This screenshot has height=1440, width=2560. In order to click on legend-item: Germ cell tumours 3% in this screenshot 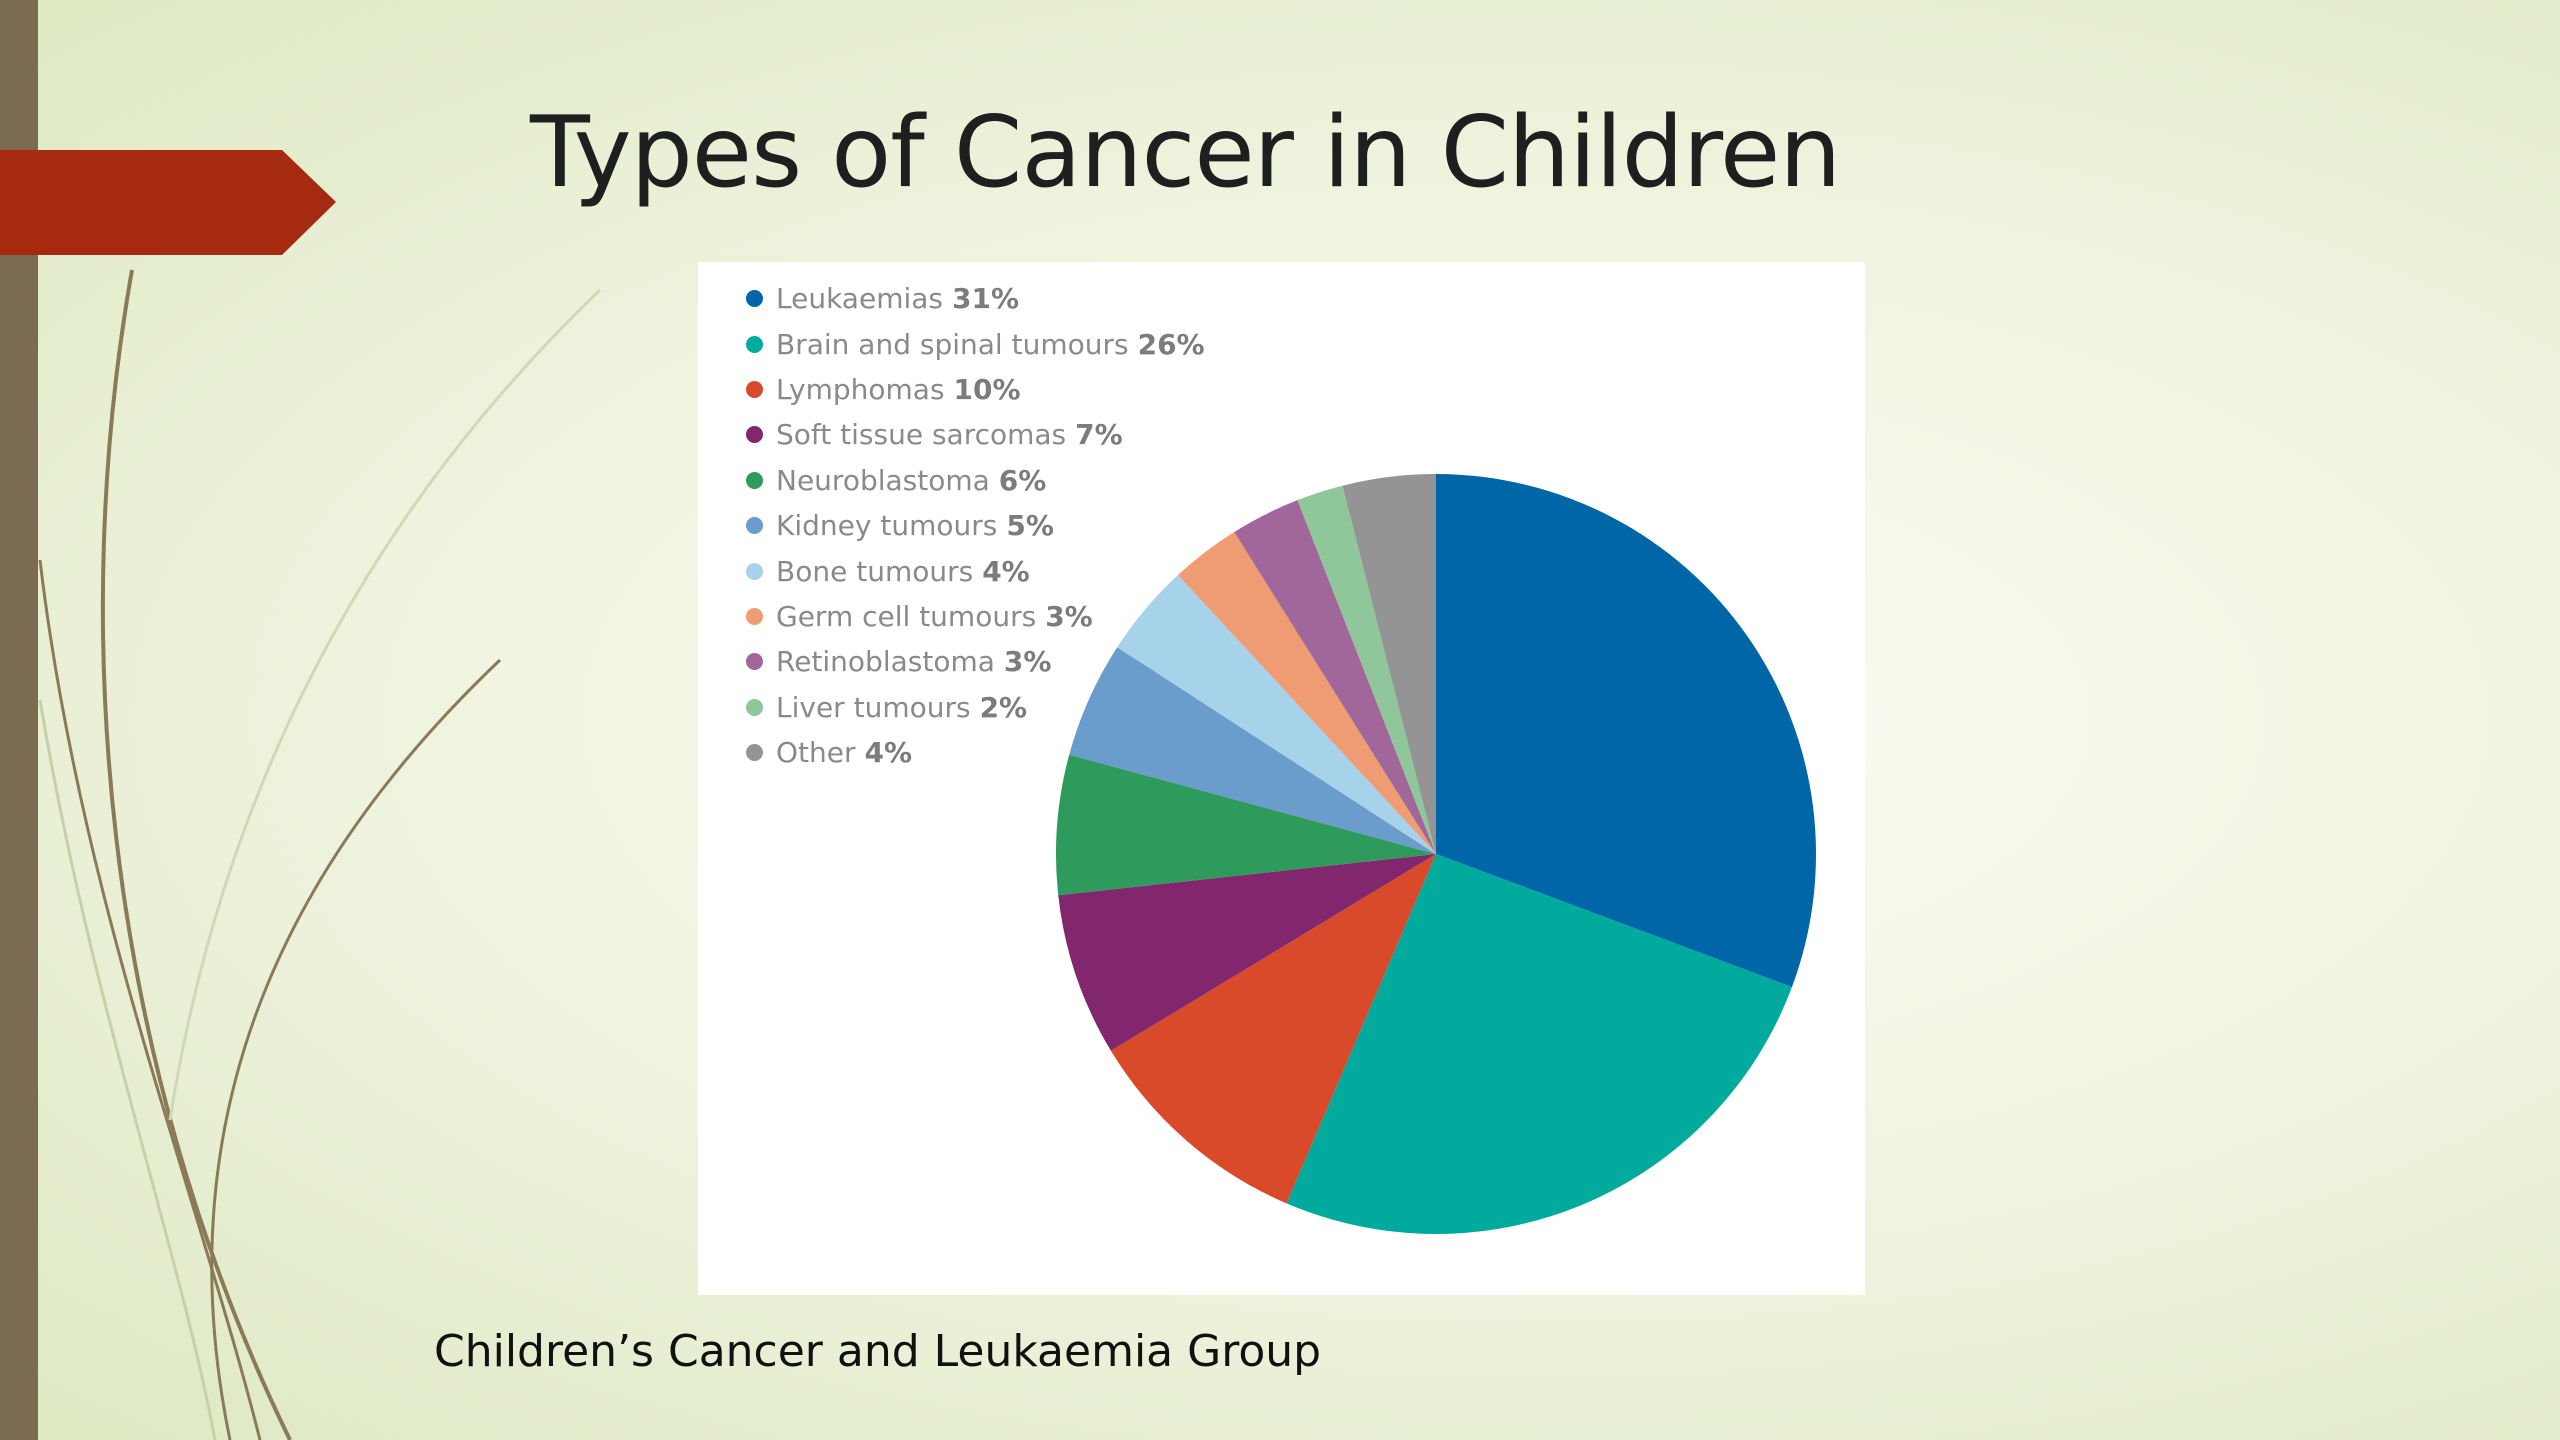, I will do `click(975, 616)`.